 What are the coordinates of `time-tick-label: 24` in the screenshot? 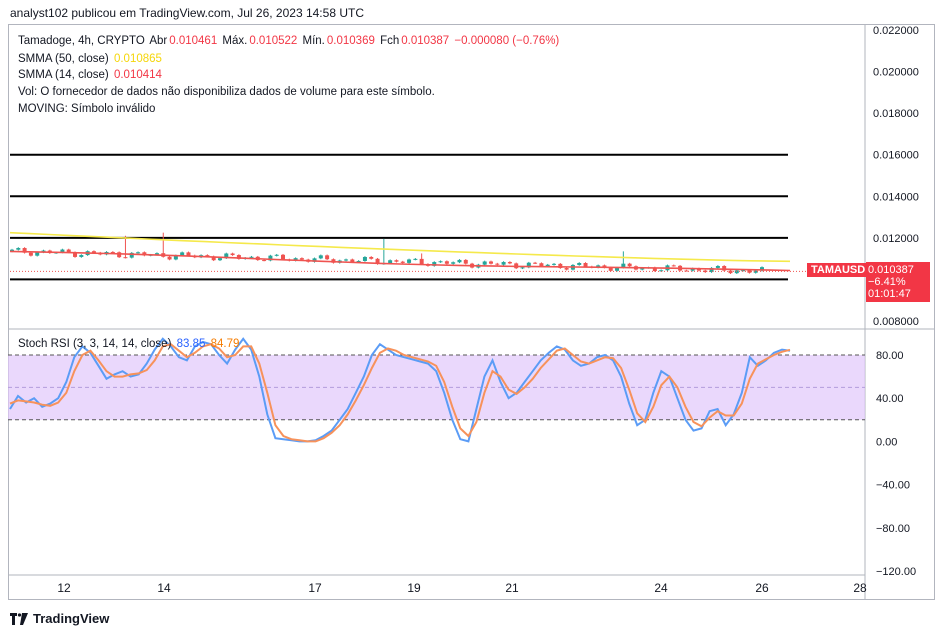 It's located at (661, 588).